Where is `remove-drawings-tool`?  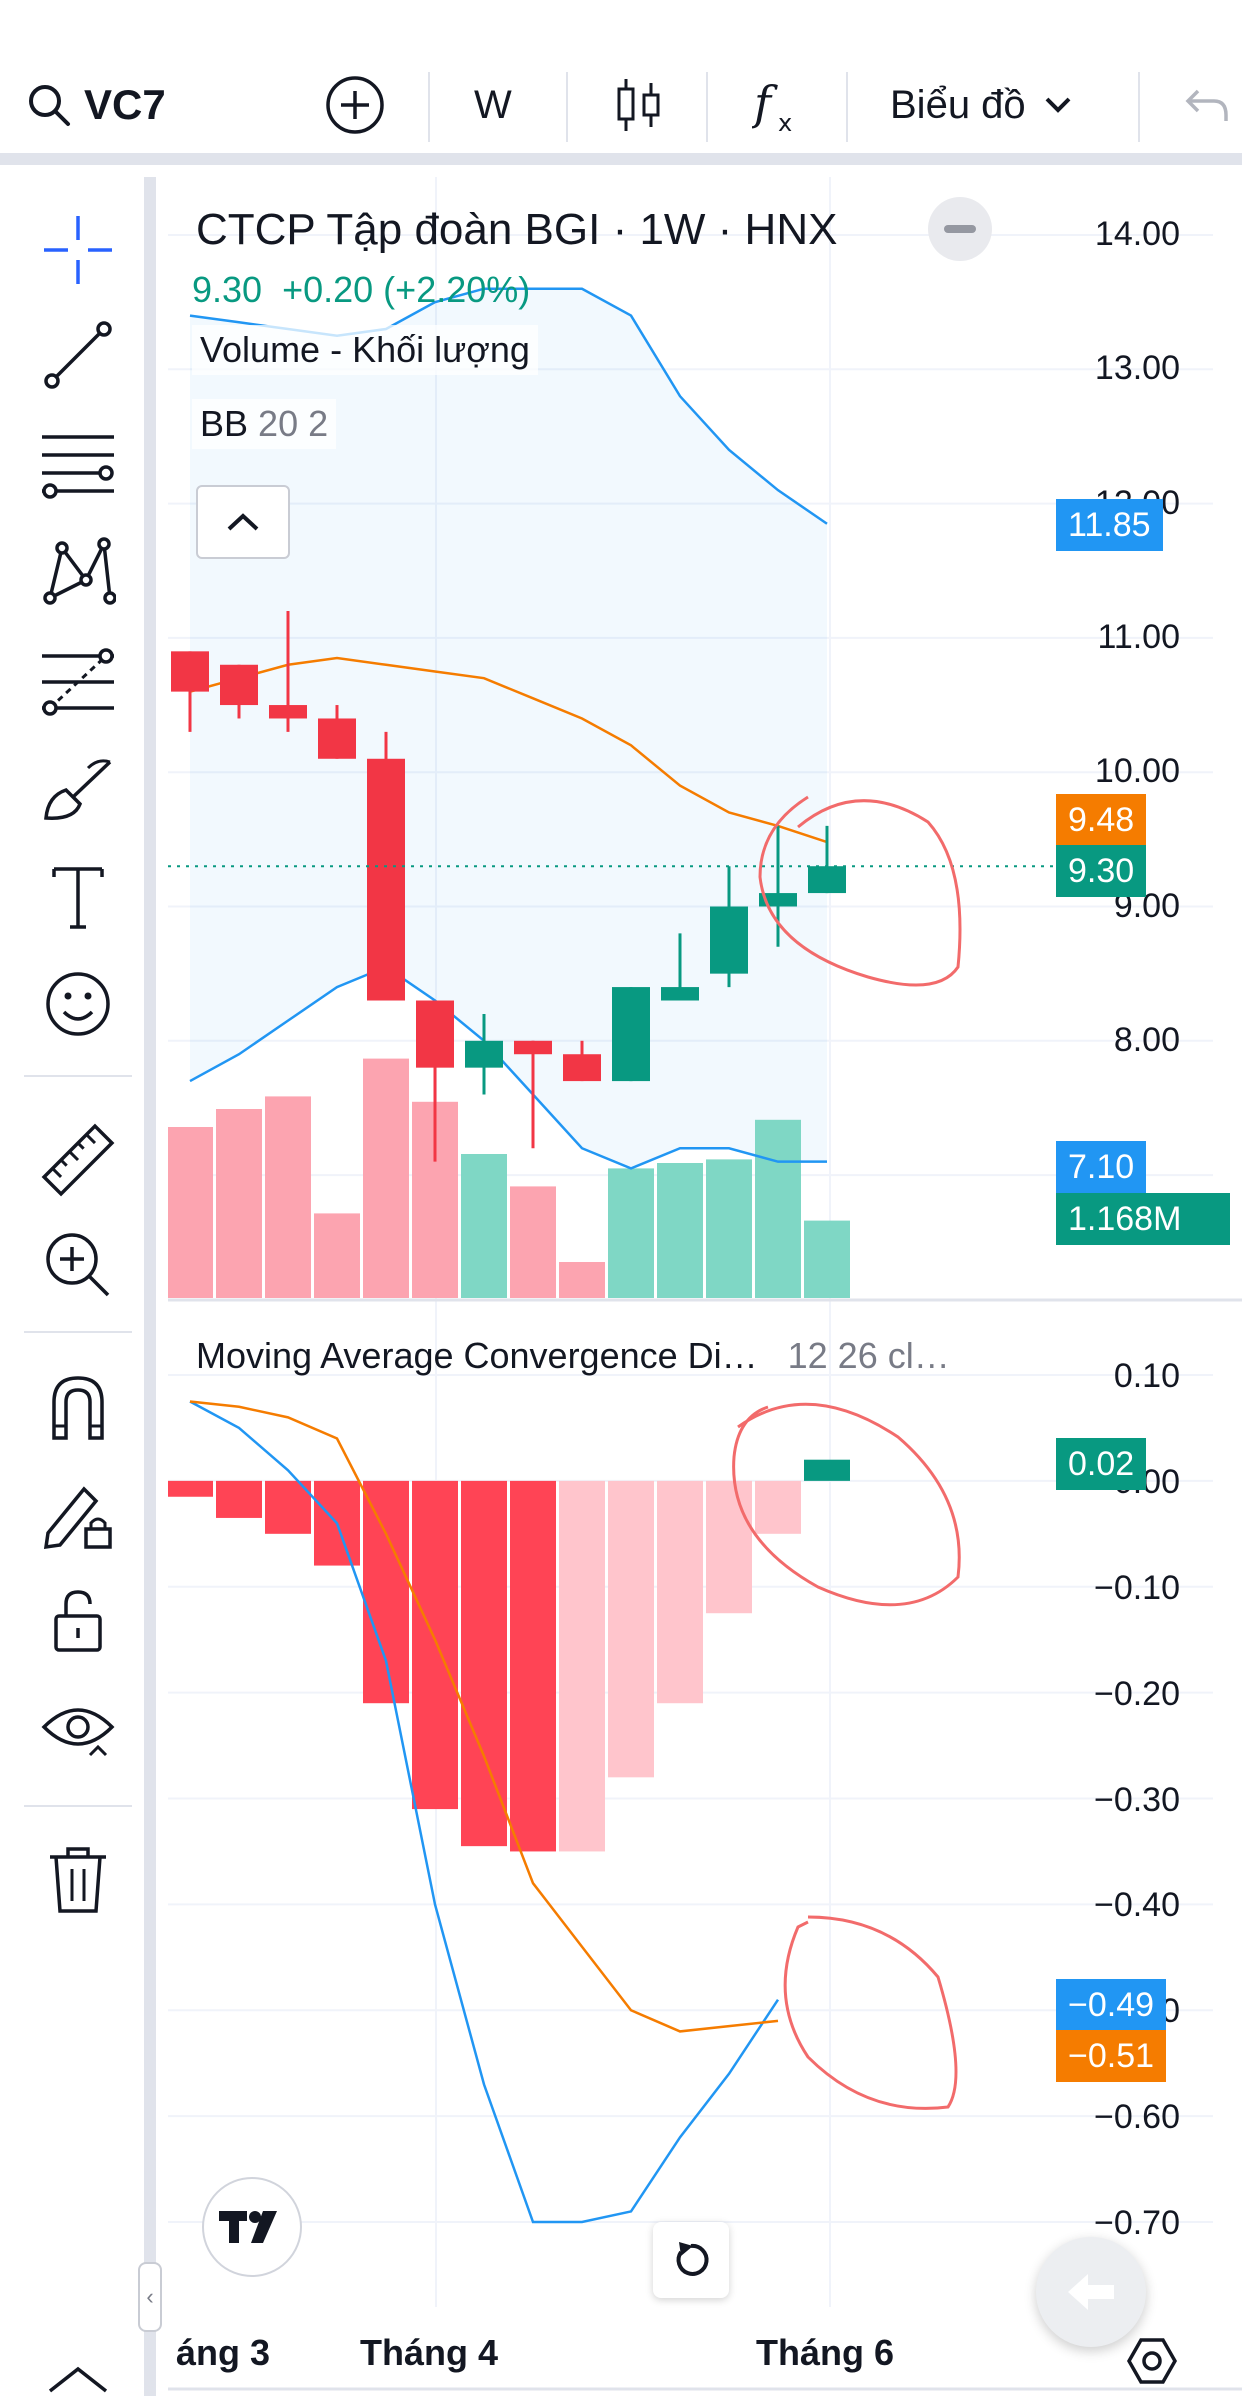 remove-drawings-tool is located at coordinates (78, 1879).